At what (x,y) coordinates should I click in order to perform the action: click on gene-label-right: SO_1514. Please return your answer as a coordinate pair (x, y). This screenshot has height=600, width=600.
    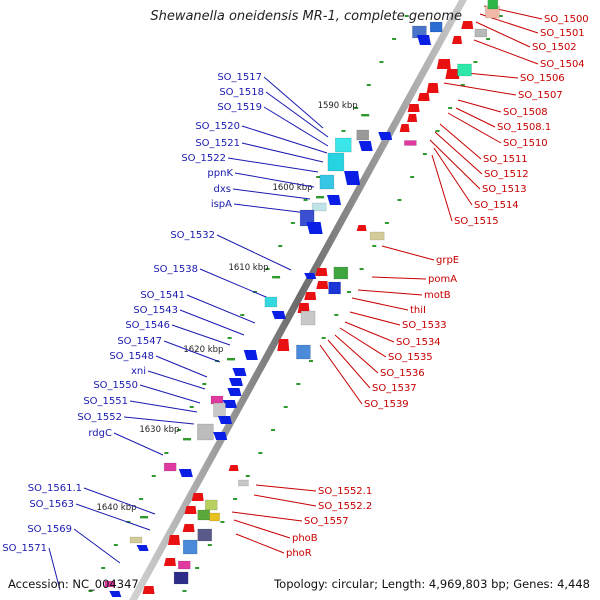
    Looking at the image, I should click on (496, 205).